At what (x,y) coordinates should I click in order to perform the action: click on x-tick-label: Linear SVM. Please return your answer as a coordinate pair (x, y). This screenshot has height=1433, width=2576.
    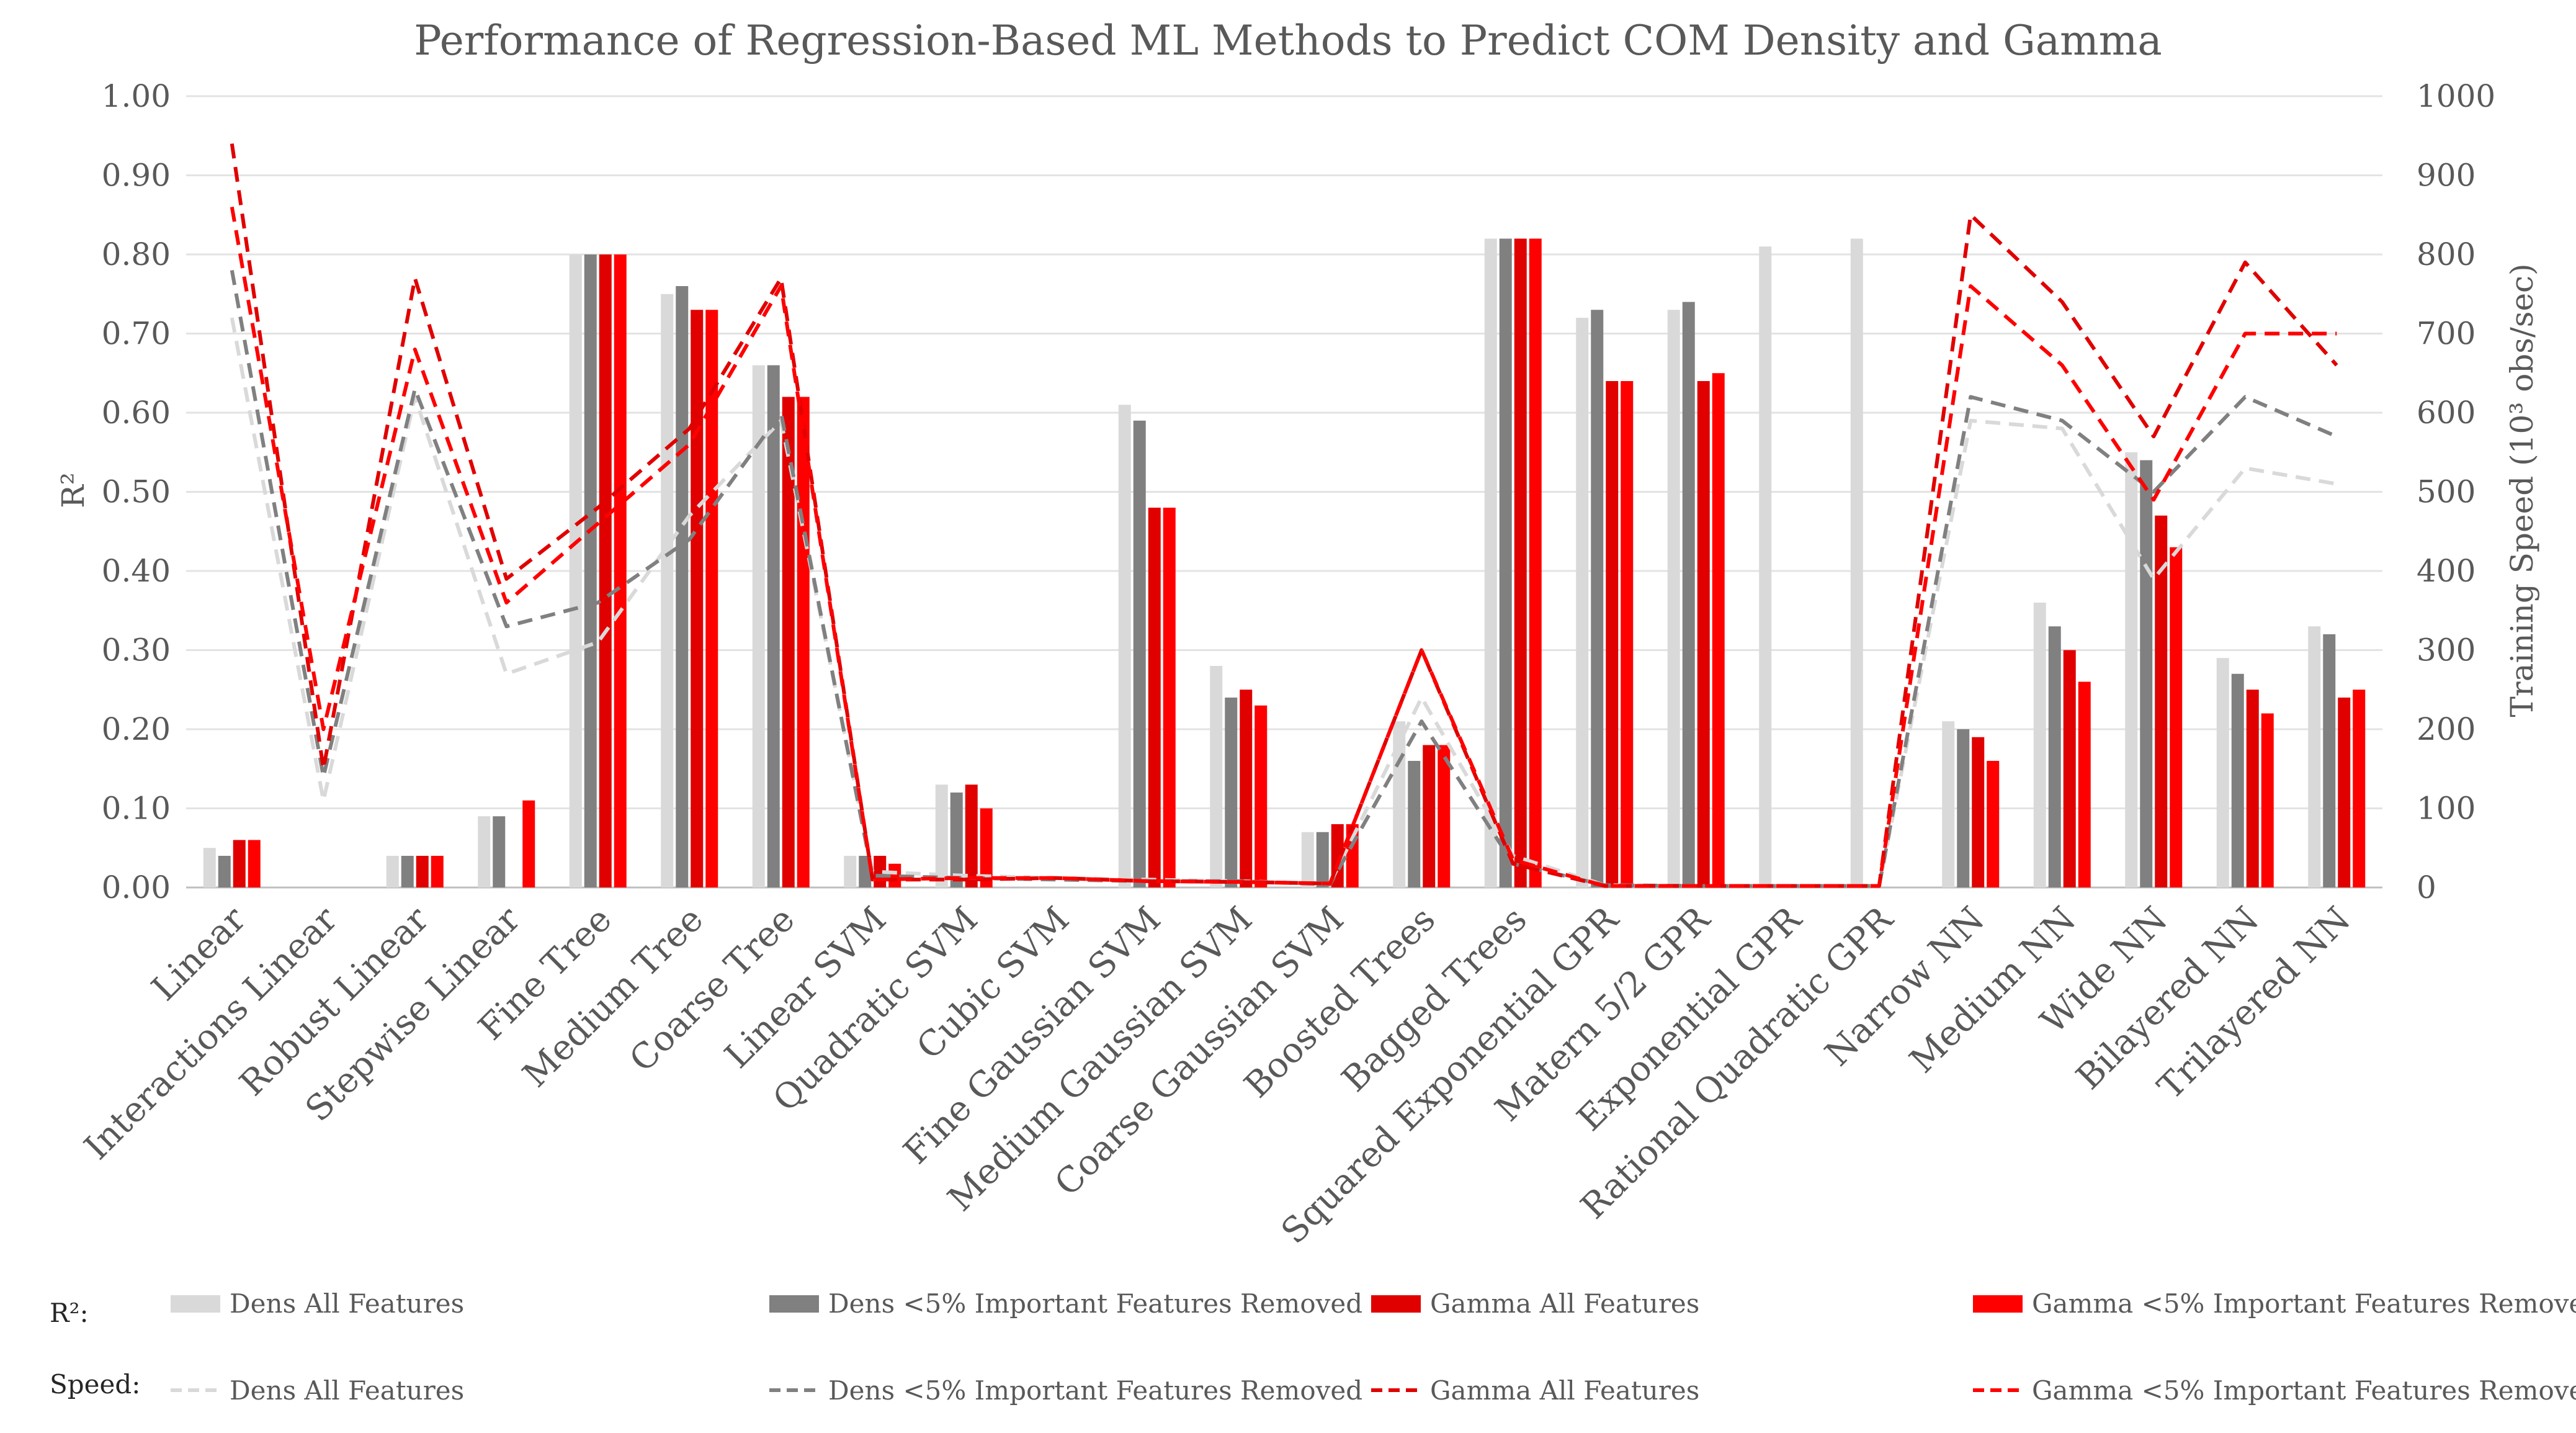
    Looking at the image, I should click on (805, 987).